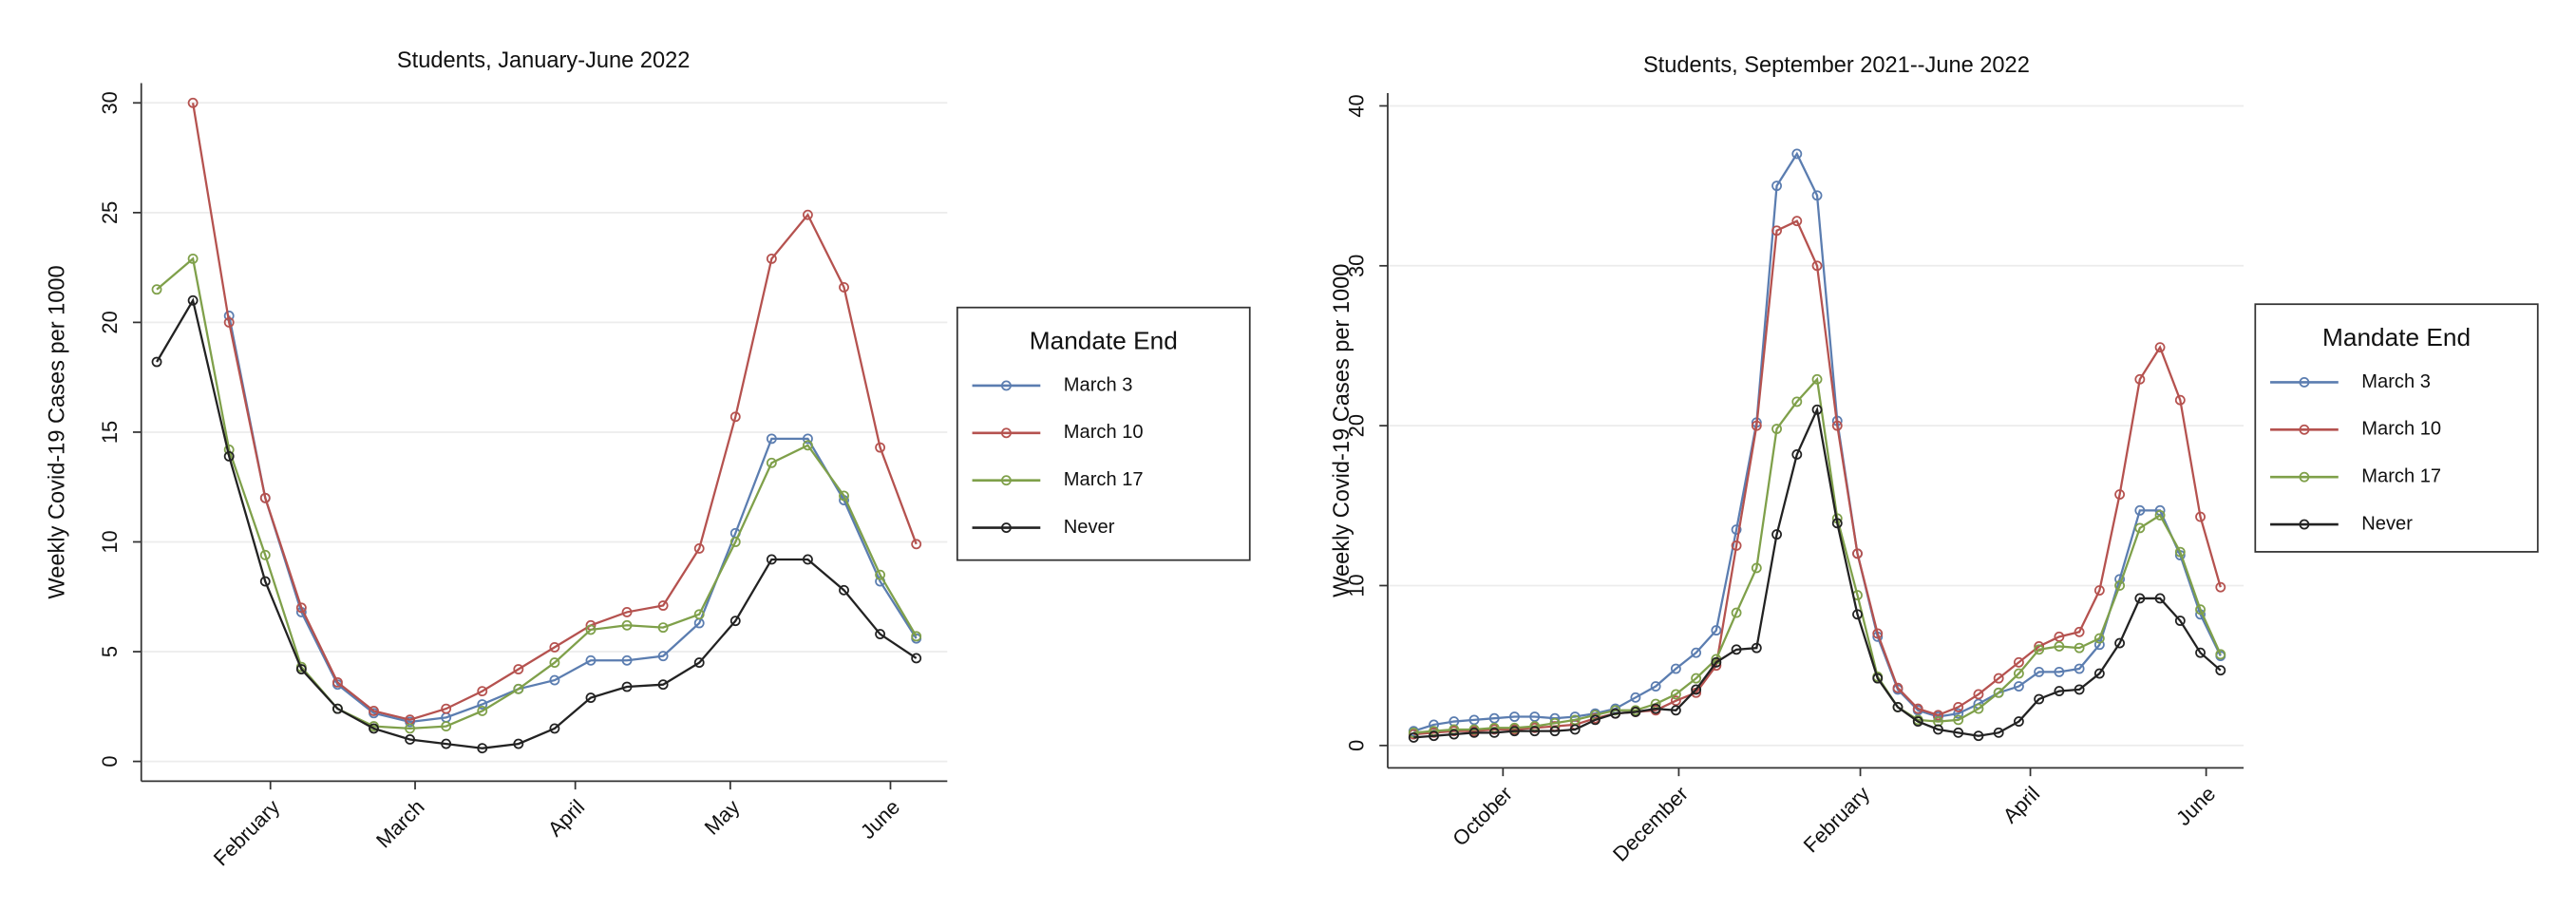 The width and height of the screenshot is (2576, 910). What do you see at coordinates (1482, 816) in the screenshot?
I see `x-tick-label: October` at bounding box center [1482, 816].